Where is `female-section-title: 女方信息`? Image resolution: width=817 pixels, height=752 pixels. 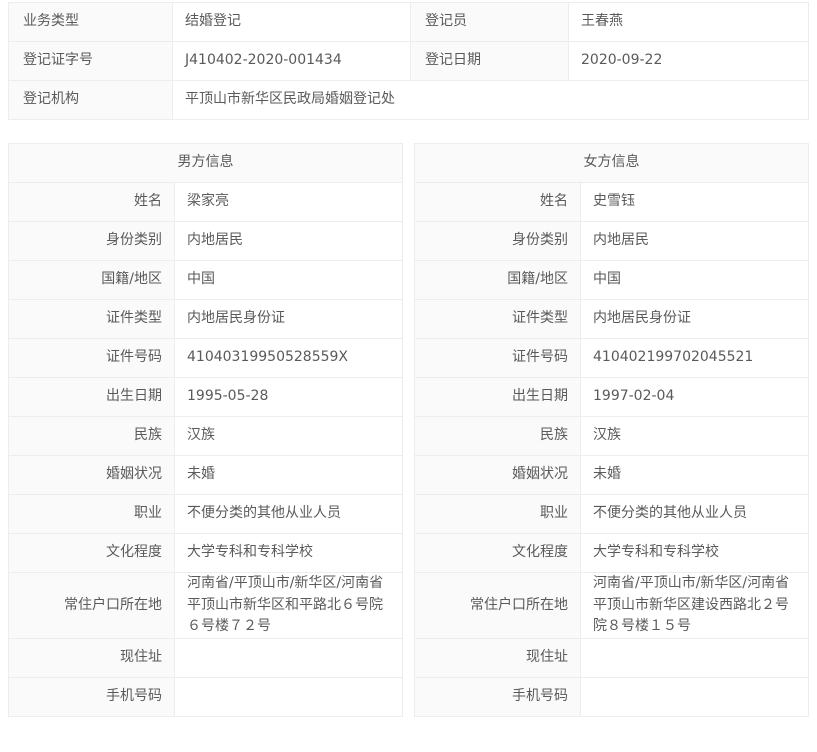 female-section-title: 女方信息 is located at coordinates (611, 163).